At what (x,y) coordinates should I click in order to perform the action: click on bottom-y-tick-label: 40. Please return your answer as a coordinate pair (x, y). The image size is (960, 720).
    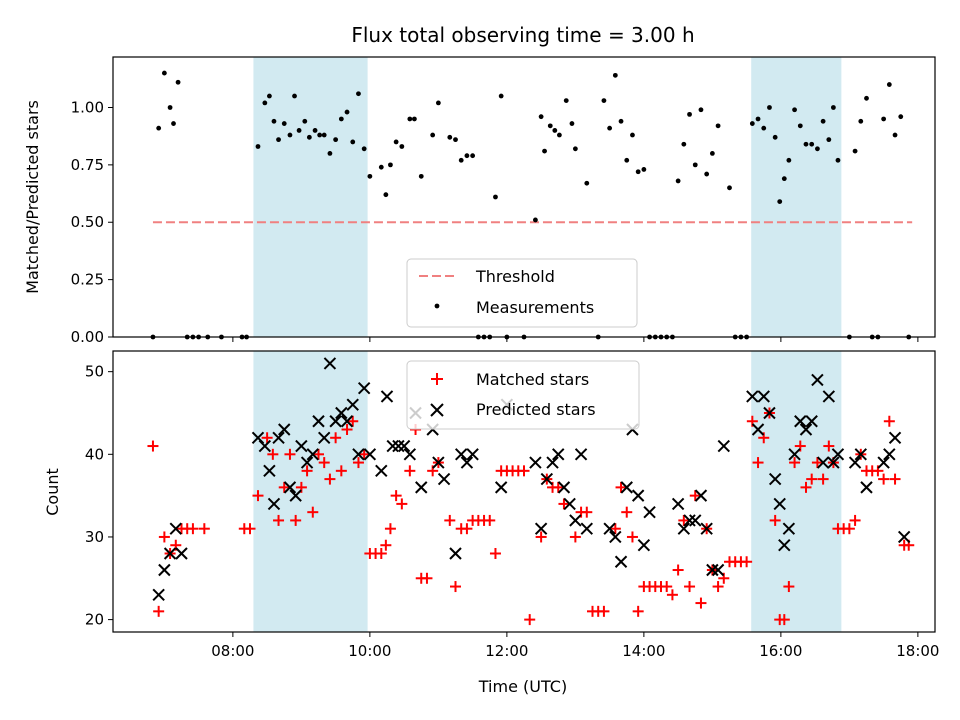
    Looking at the image, I should click on (94, 454).